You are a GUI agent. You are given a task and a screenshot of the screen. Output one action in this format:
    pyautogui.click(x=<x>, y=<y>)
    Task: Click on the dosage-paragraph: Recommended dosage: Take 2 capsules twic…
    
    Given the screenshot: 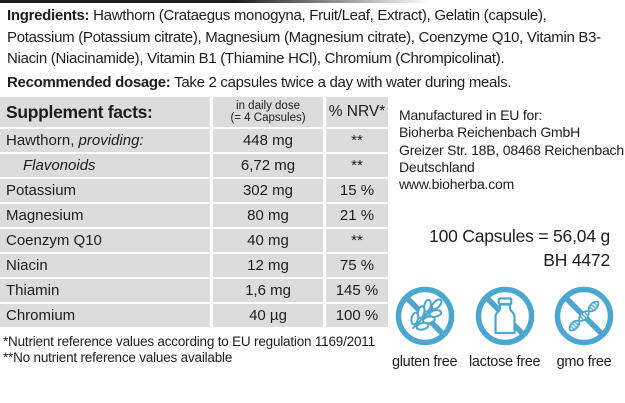 What is the action you would take?
    pyautogui.click(x=314, y=83)
    